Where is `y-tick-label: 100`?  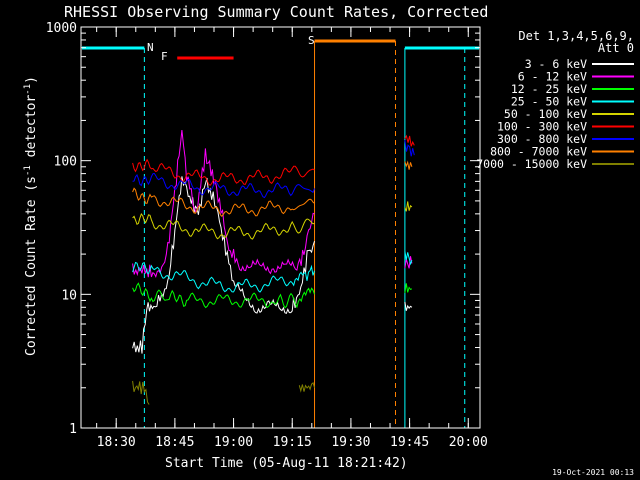
y-tick-label: 100 is located at coordinates (65, 162).